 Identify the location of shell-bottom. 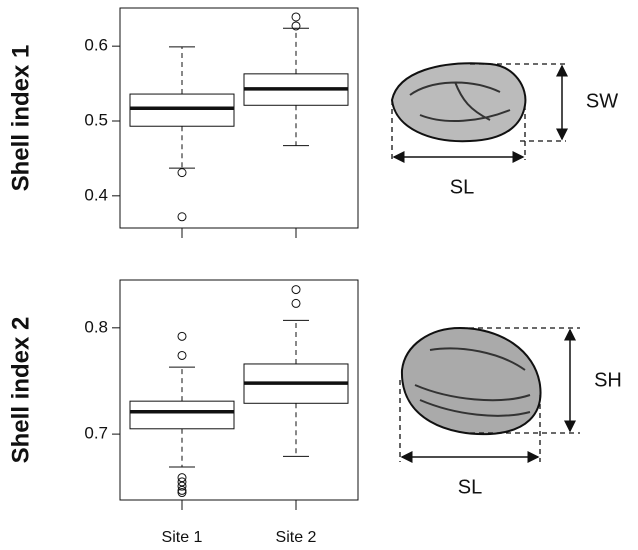
(489, 394).